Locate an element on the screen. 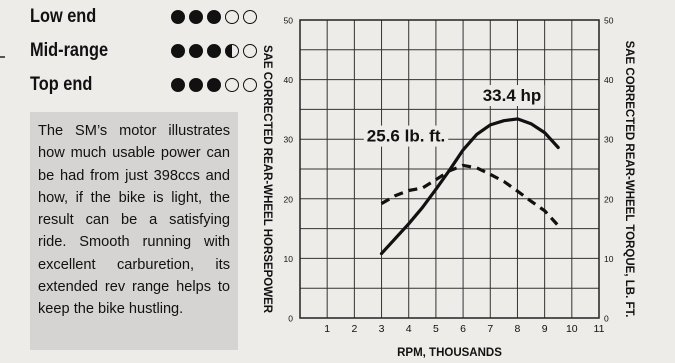  y-tick-label-left: 50 is located at coordinates (289, 21).